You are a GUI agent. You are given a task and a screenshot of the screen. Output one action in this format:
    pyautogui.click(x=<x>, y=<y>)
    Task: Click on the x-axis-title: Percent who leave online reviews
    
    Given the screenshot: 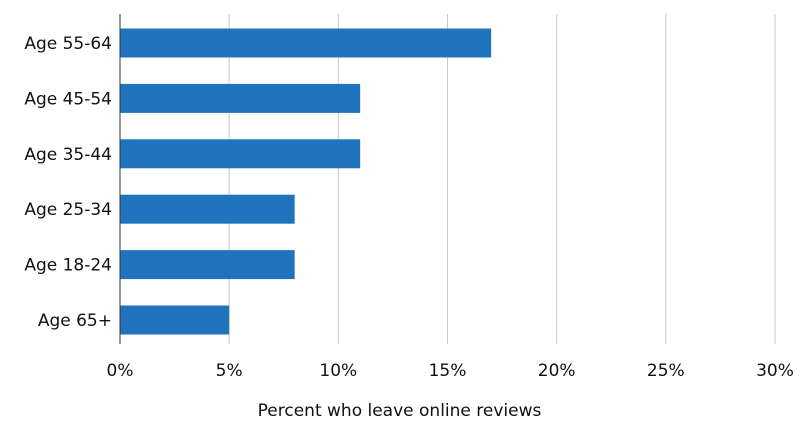 What is the action you would take?
    pyautogui.click(x=400, y=411)
    